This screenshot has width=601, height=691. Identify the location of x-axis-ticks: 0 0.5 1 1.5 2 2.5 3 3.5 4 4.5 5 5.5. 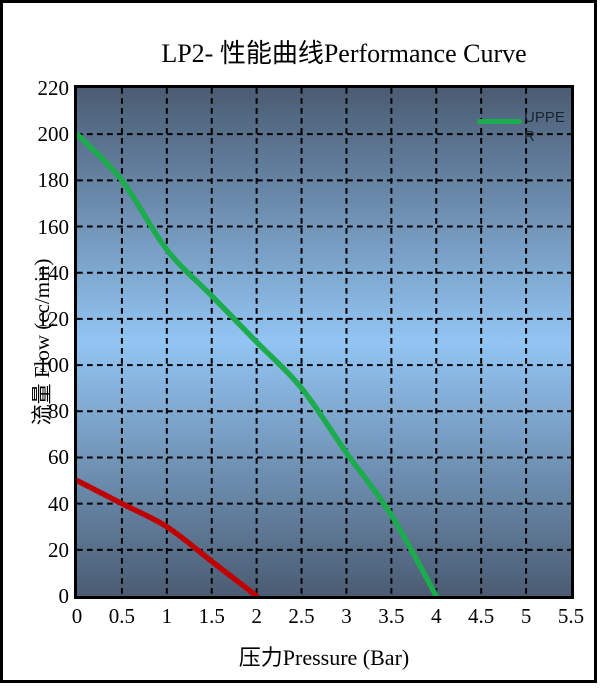
(328, 617).